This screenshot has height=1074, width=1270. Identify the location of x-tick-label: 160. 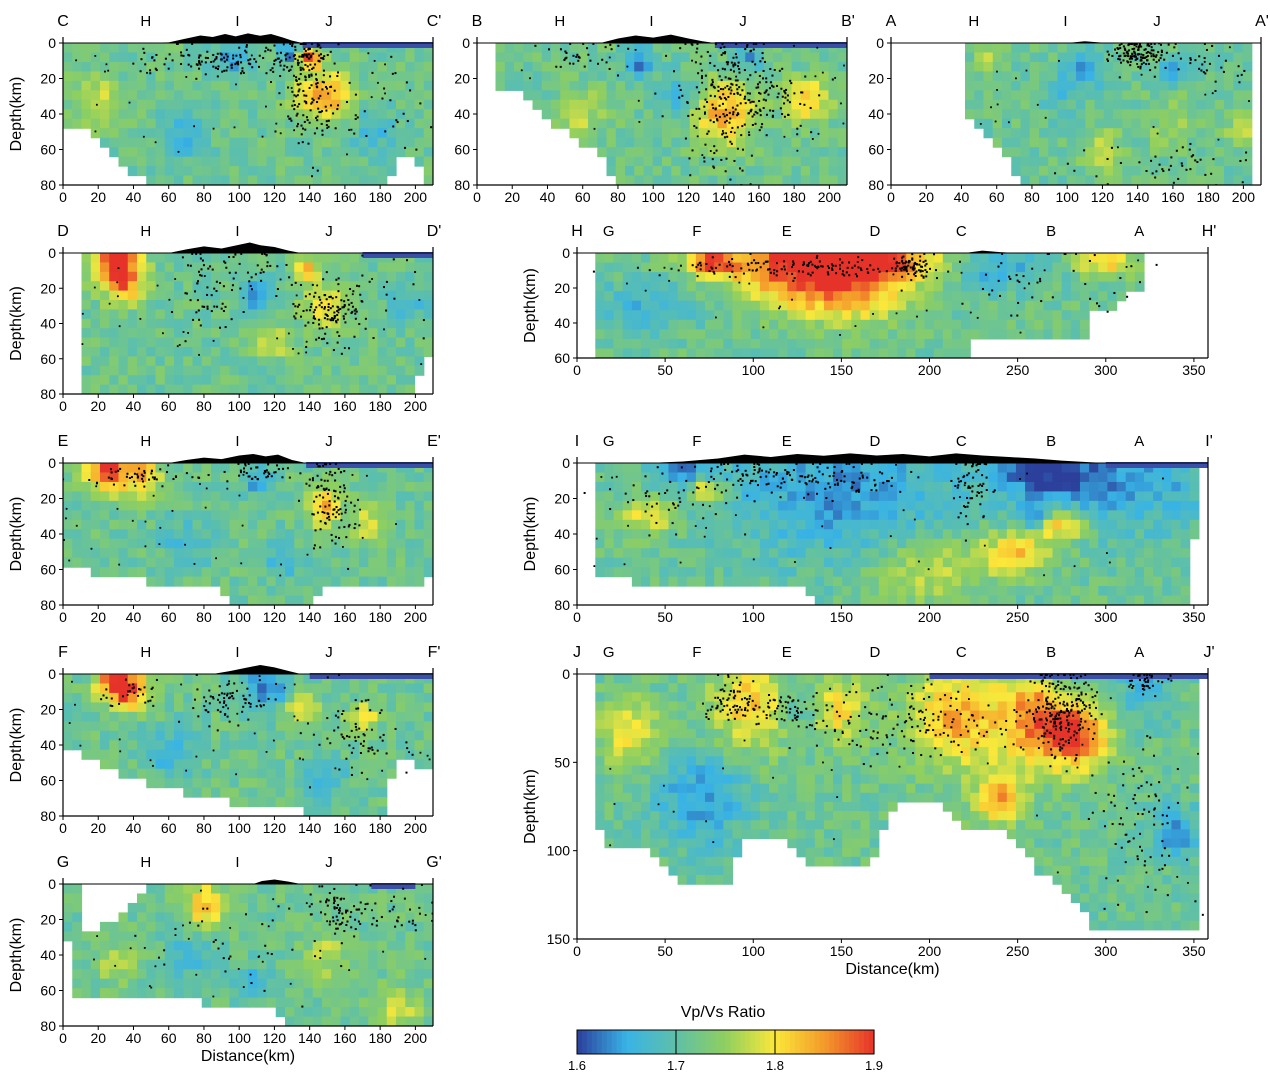
(1173, 197).